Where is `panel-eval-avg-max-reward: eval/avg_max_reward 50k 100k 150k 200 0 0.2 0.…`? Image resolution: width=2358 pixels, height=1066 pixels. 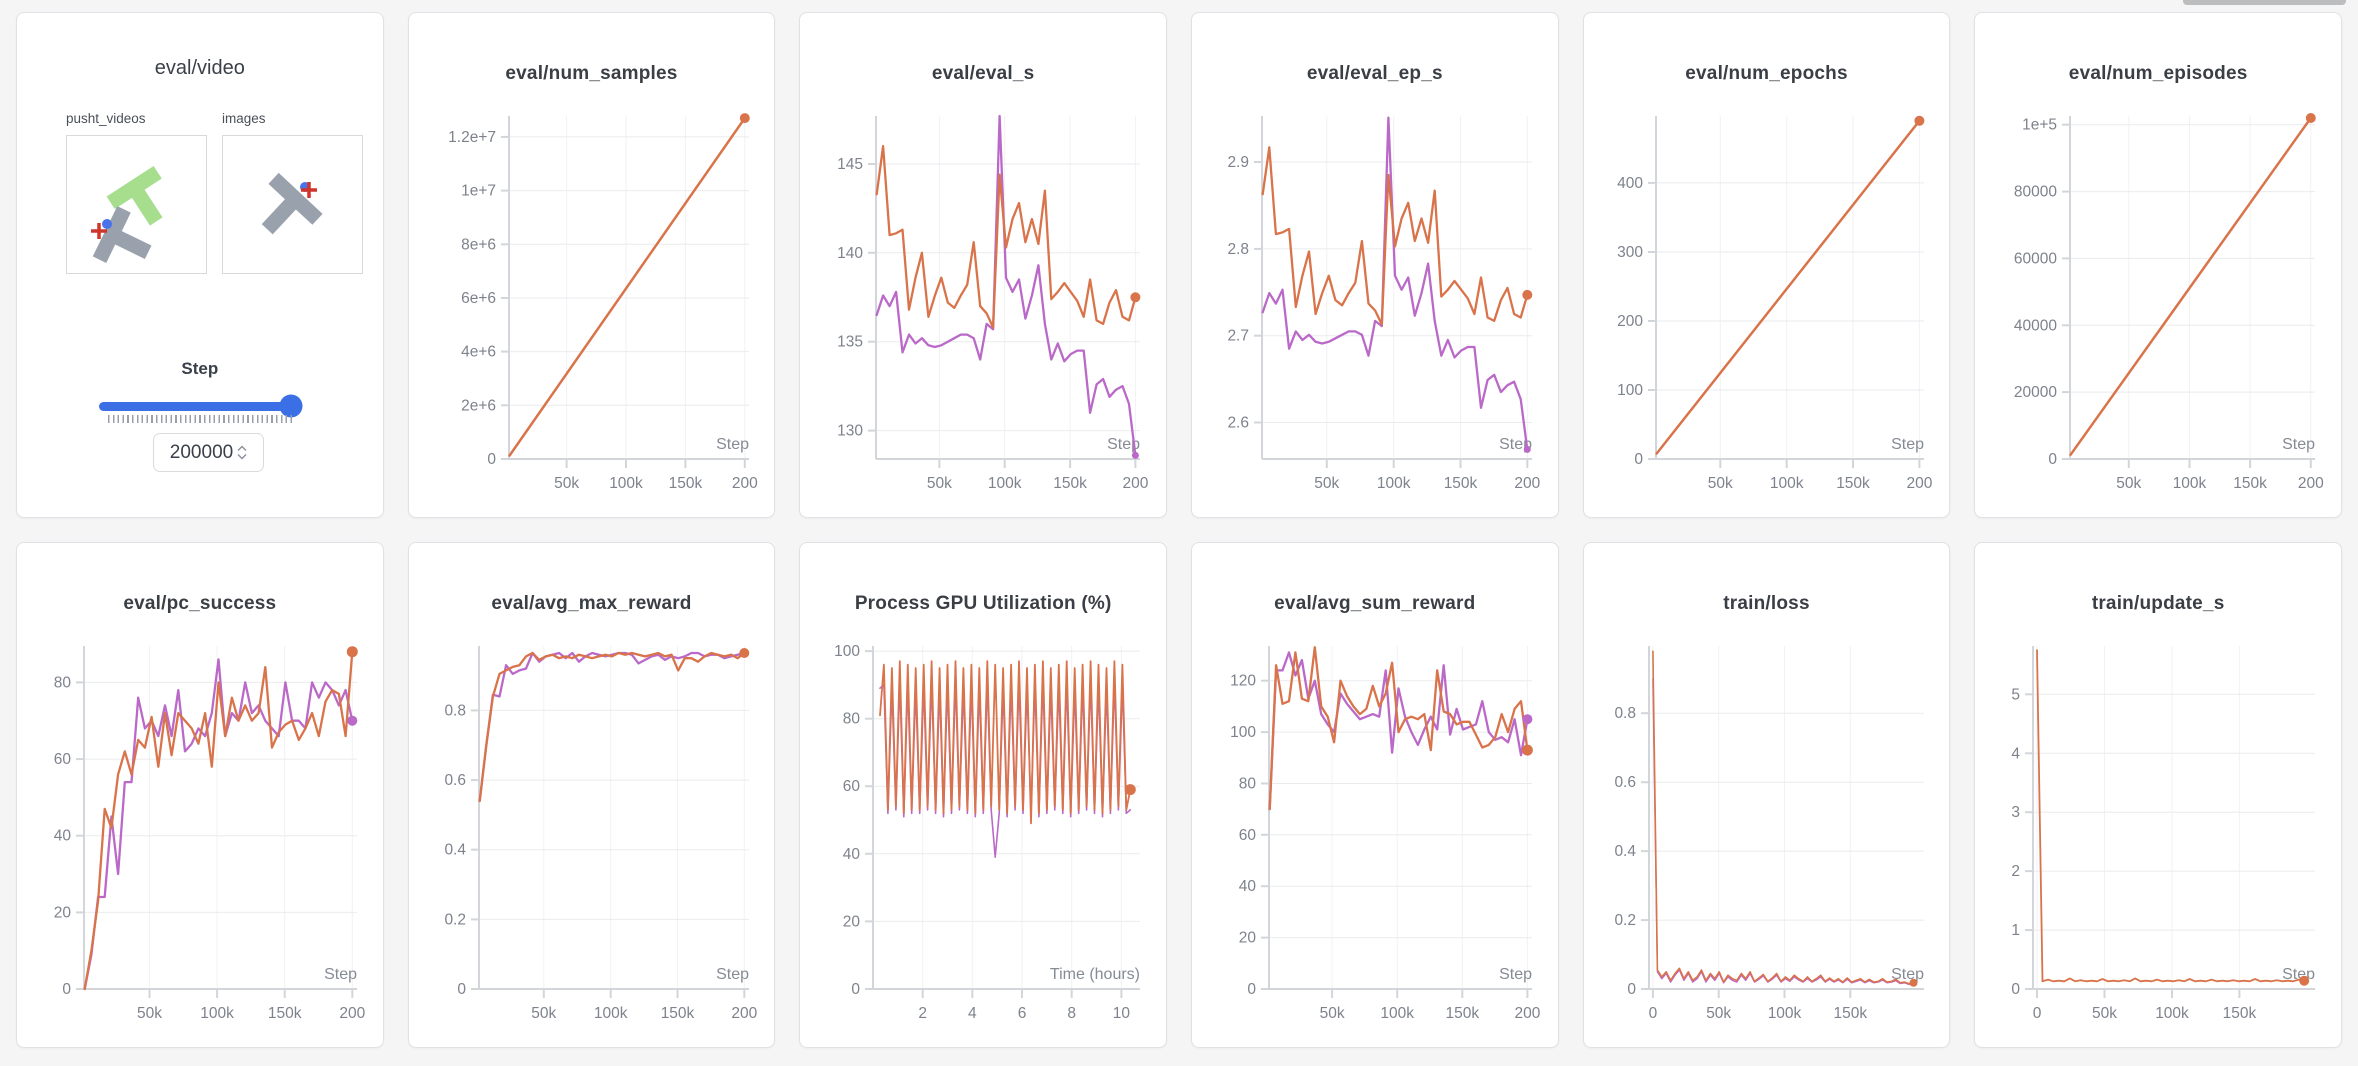 panel-eval-avg-max-reward: eval/avg_max_reward 50k 100k 150k 200 0 0.2 0.… is located at coordinates (591, 795).